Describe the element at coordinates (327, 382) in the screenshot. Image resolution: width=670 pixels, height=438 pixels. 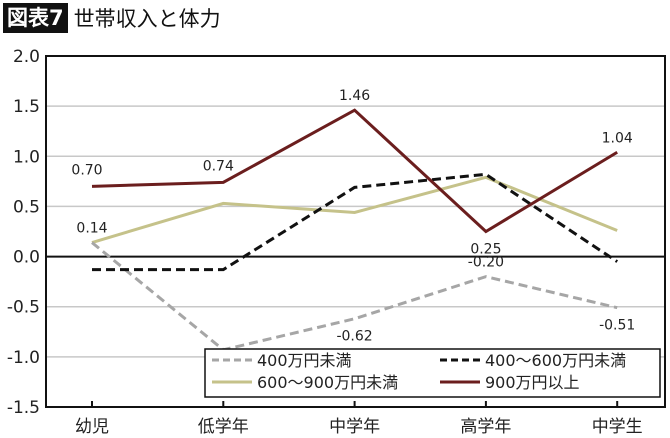
I see `legend-label: 600〜900万円未満` at that location.